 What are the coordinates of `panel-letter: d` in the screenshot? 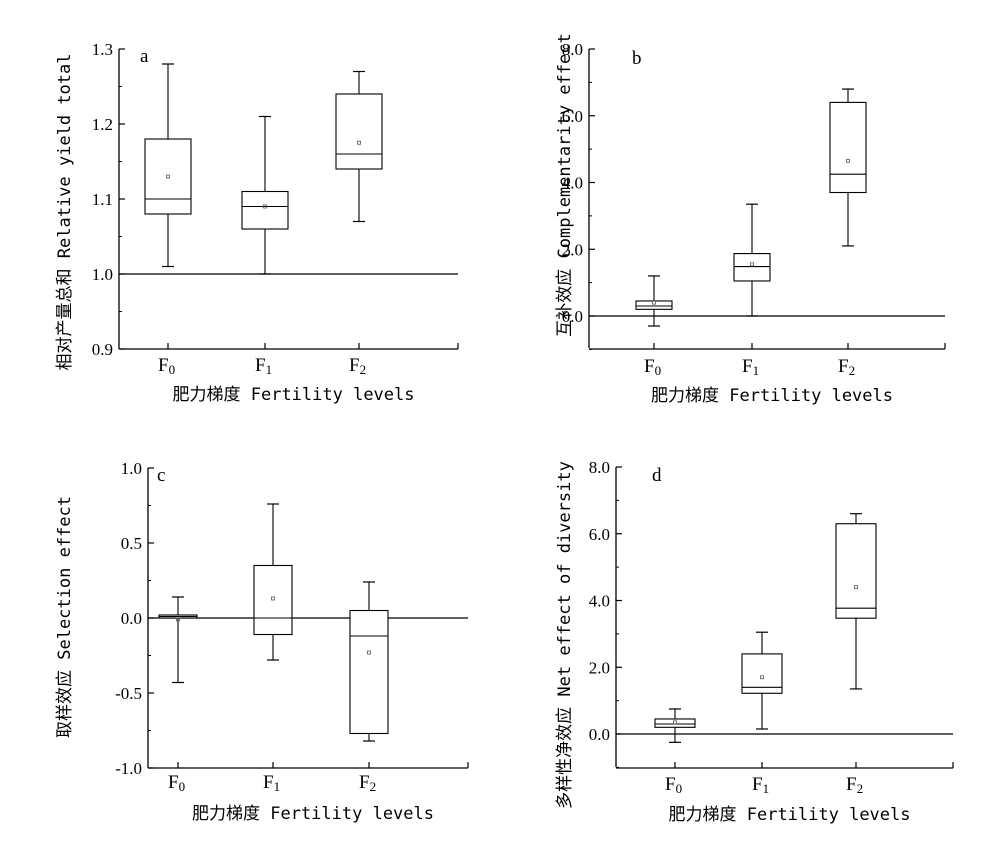 It's located at (657, 475).